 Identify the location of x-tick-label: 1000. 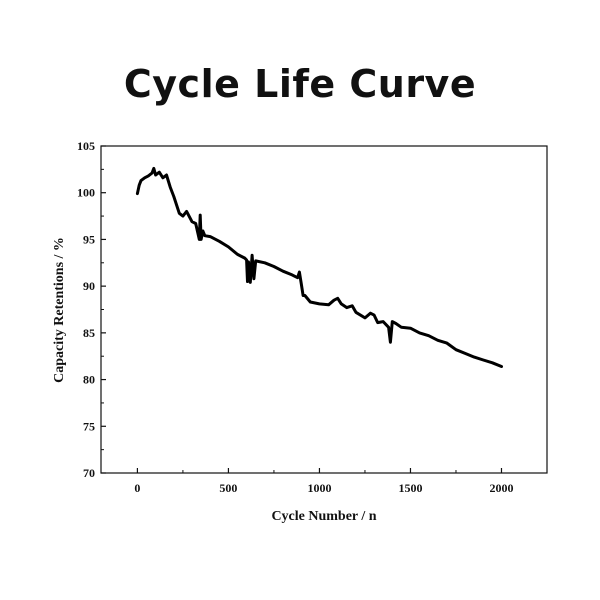
(319, 488).